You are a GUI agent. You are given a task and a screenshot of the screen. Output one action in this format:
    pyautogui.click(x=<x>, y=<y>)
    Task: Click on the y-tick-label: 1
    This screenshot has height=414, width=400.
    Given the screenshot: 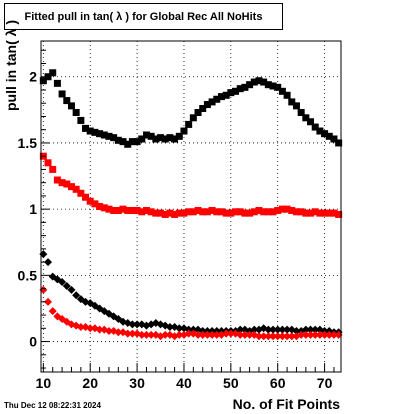 What is the action you would take?
    pyautogui.click(x=33, y=209)
    